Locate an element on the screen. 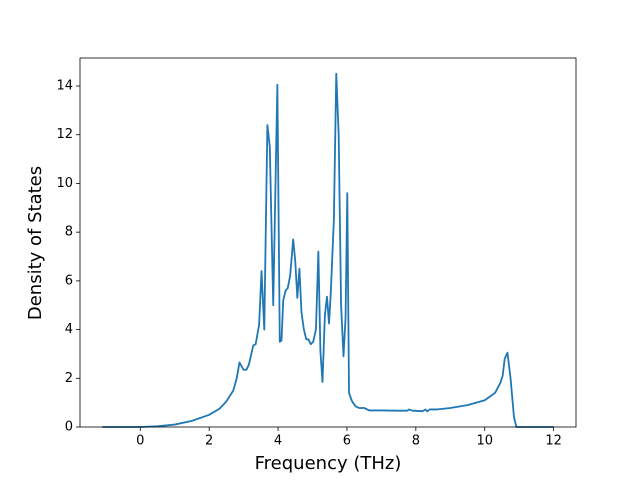  x-tick-label: 10 is located at coordinates (484, 441).